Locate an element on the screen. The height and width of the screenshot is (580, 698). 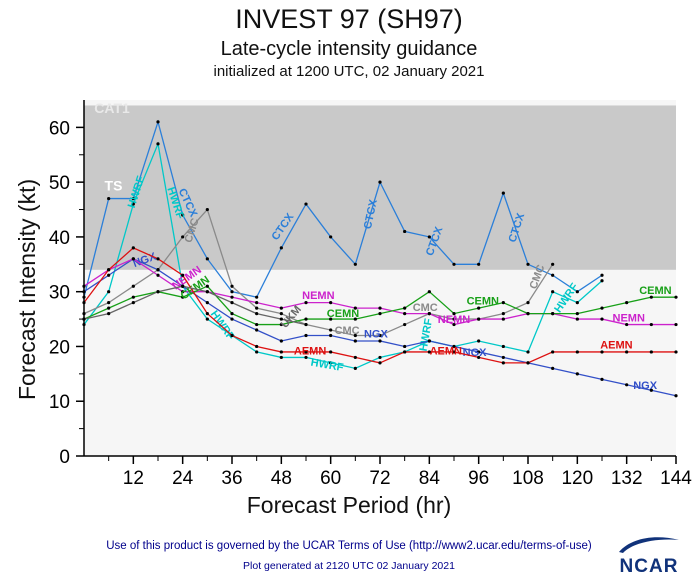
series-label-aemn: AEMN is located at coordinates (446, 352).